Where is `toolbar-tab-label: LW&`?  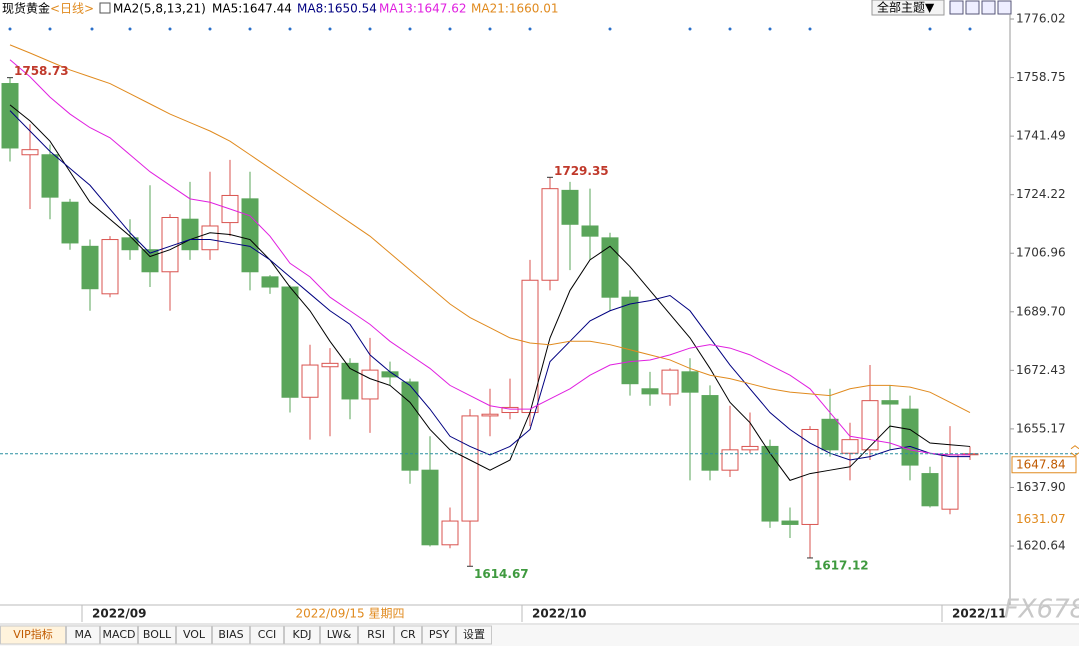
toolbar-tab-label: LW& is located at coordinates (339, 634).